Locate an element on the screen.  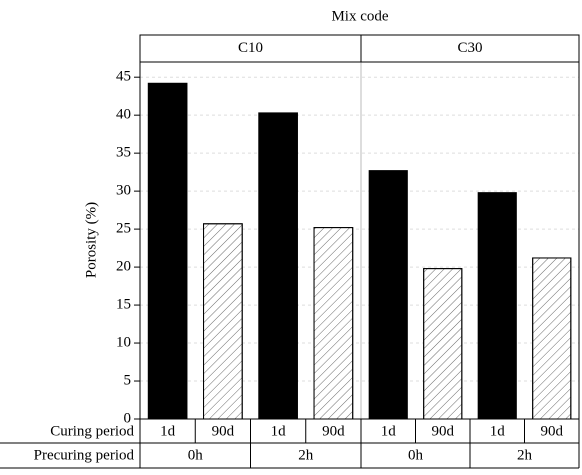
y-tick-label: 10 is located at coordinates (123, 342).